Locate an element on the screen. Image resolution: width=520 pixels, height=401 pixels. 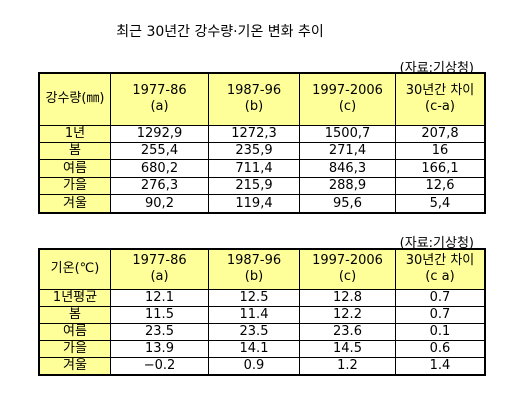
value-cell: 119,4 is located at coordinates (254, 204).